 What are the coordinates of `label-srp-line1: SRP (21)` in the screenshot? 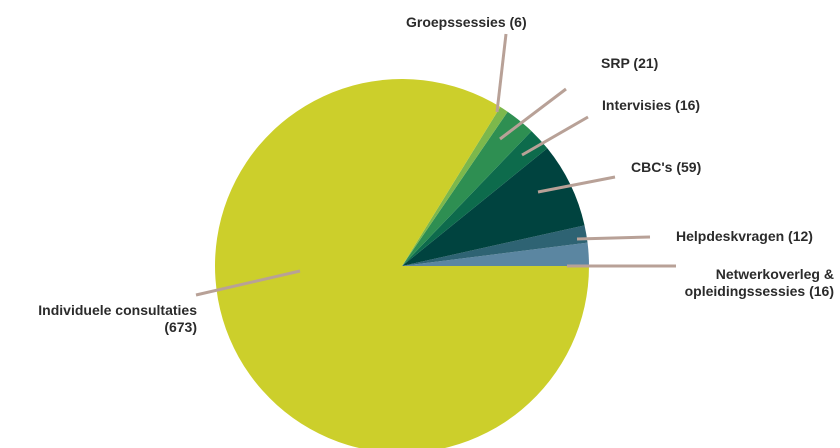 It's located at (630, 63).